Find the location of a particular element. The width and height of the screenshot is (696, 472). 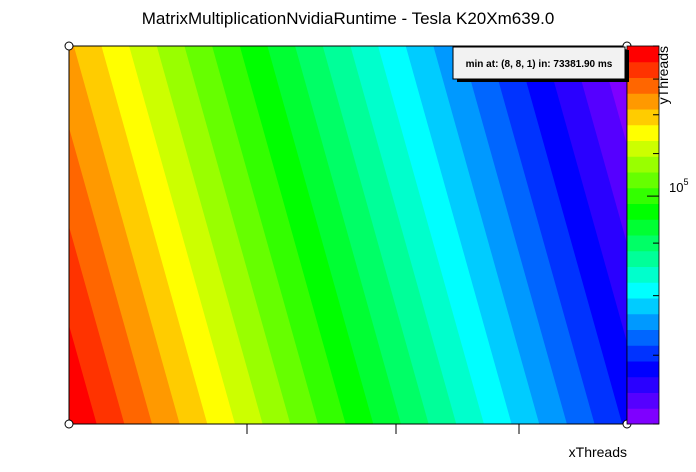

x-axis-title: xThreads is located at coordinates (598, 452).